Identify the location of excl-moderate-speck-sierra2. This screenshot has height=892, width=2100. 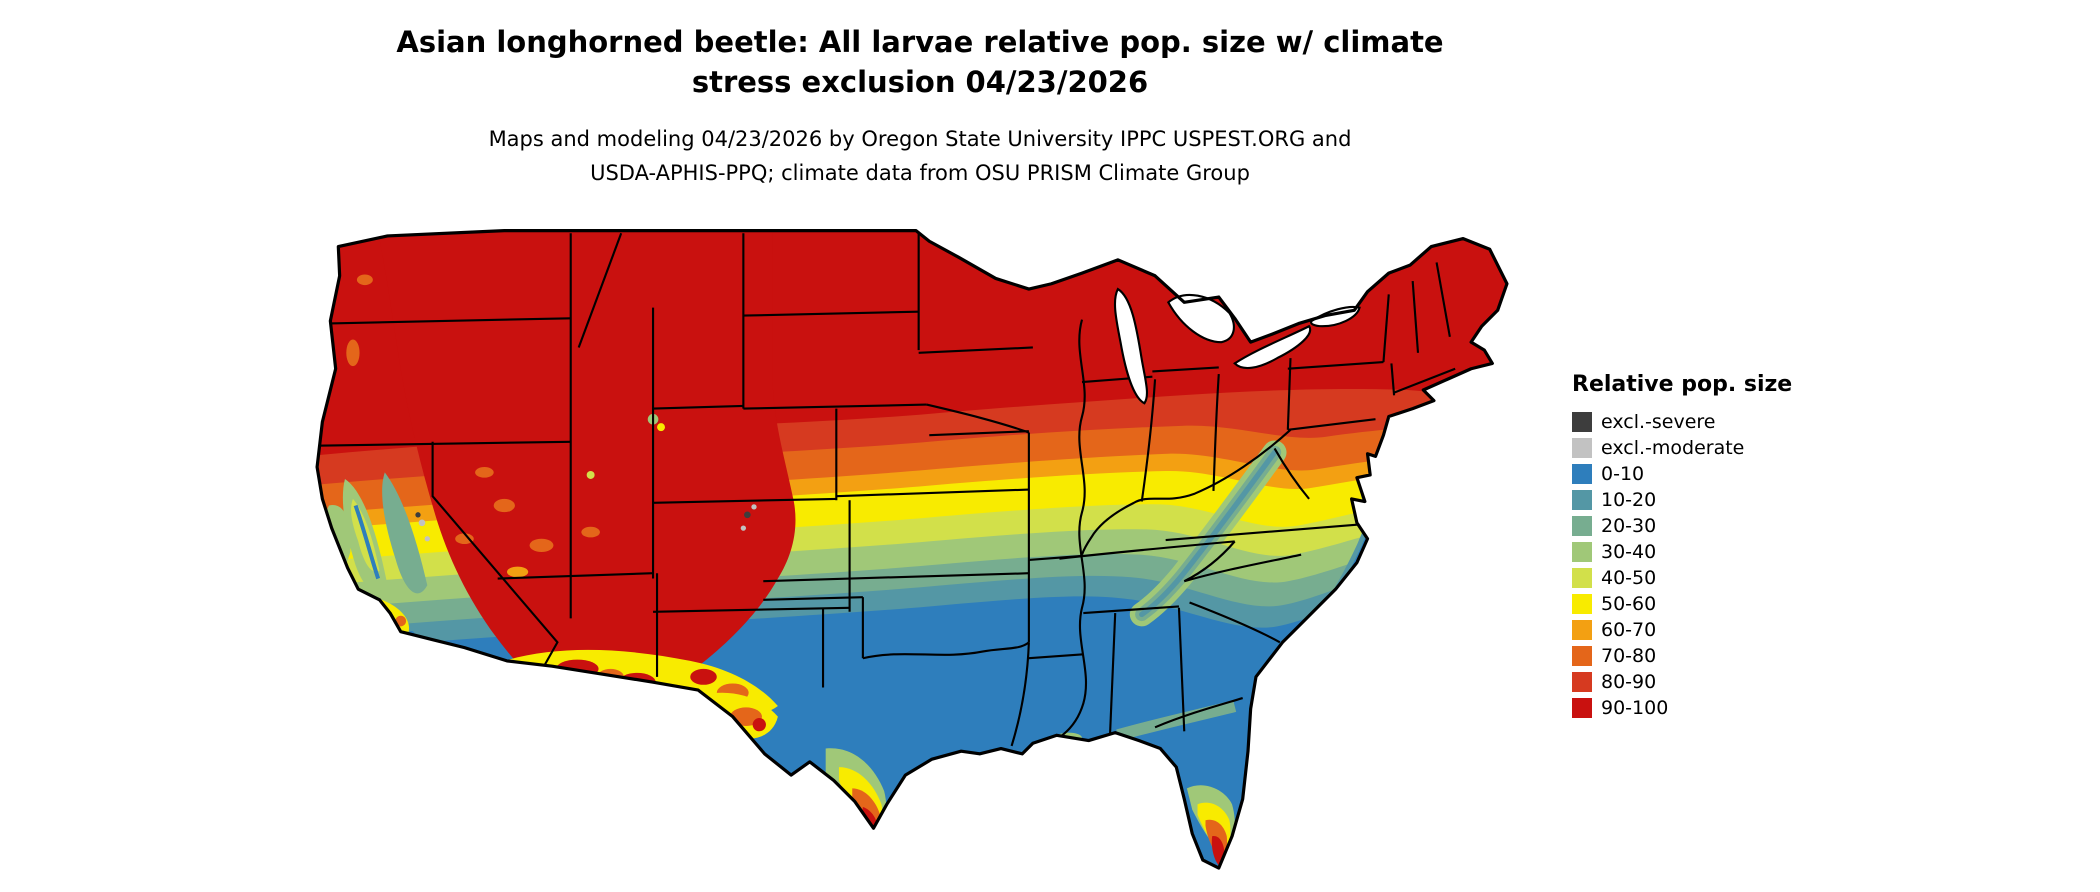
(427, 539).